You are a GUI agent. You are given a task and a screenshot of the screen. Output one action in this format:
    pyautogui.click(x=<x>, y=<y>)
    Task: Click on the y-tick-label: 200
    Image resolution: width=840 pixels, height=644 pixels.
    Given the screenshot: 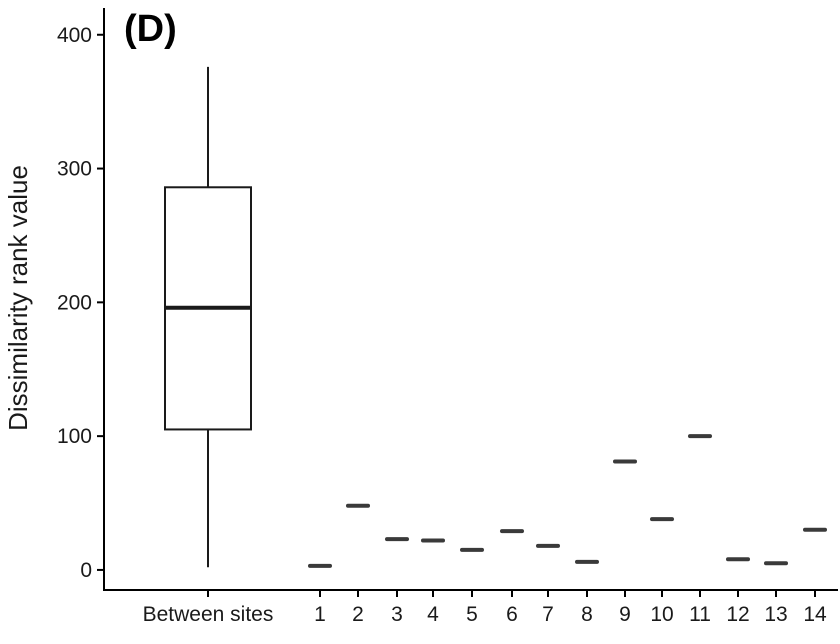 What is the action you would take?
    pyautogui.click(x=74, y=302)
    